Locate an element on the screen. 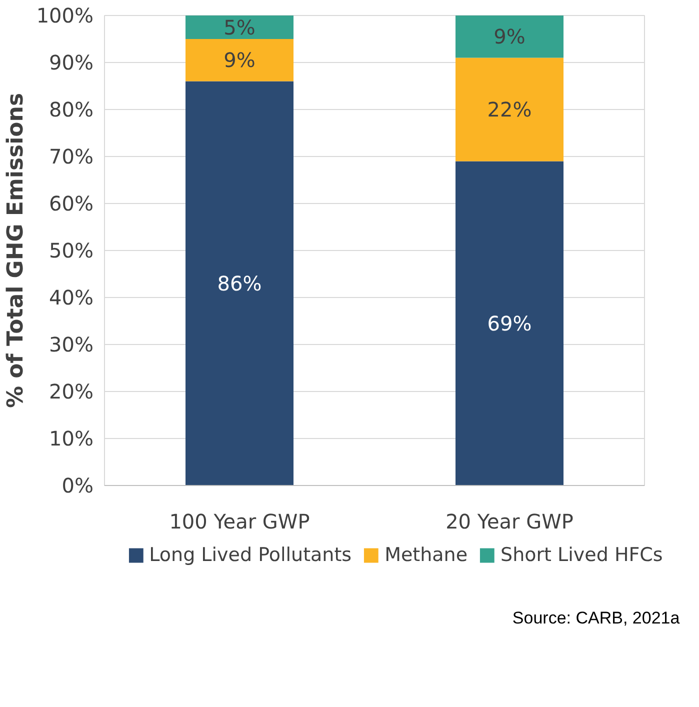 Image resolution: width=699 pixels, height=707 pixels. legend-label: Short Lived HFCs is located at coordinates (581, 555).